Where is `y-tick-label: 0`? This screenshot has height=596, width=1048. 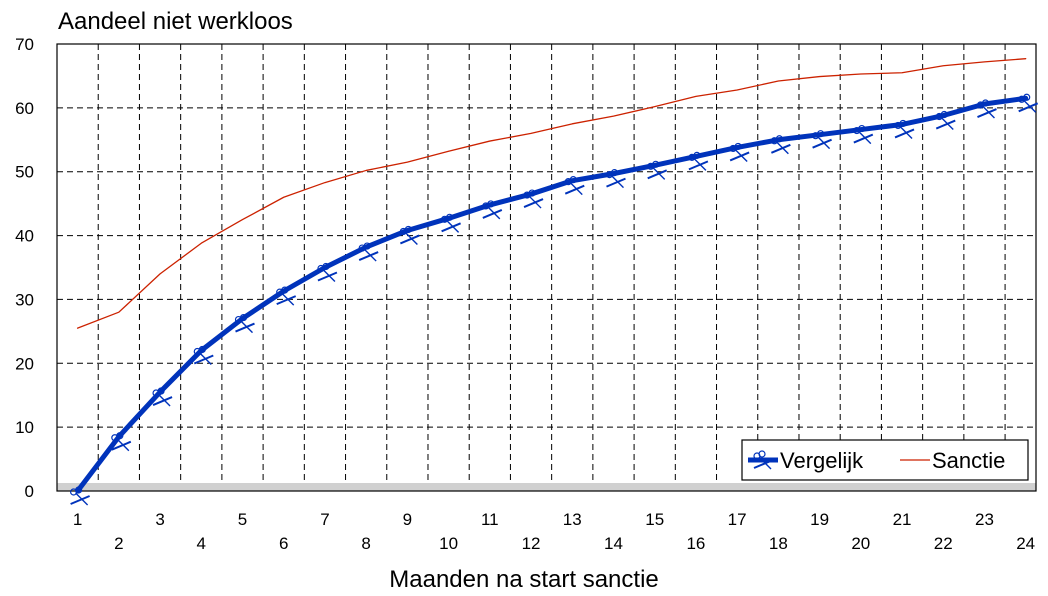
y-tick-label: 0 is located at coordinates (29, 491).